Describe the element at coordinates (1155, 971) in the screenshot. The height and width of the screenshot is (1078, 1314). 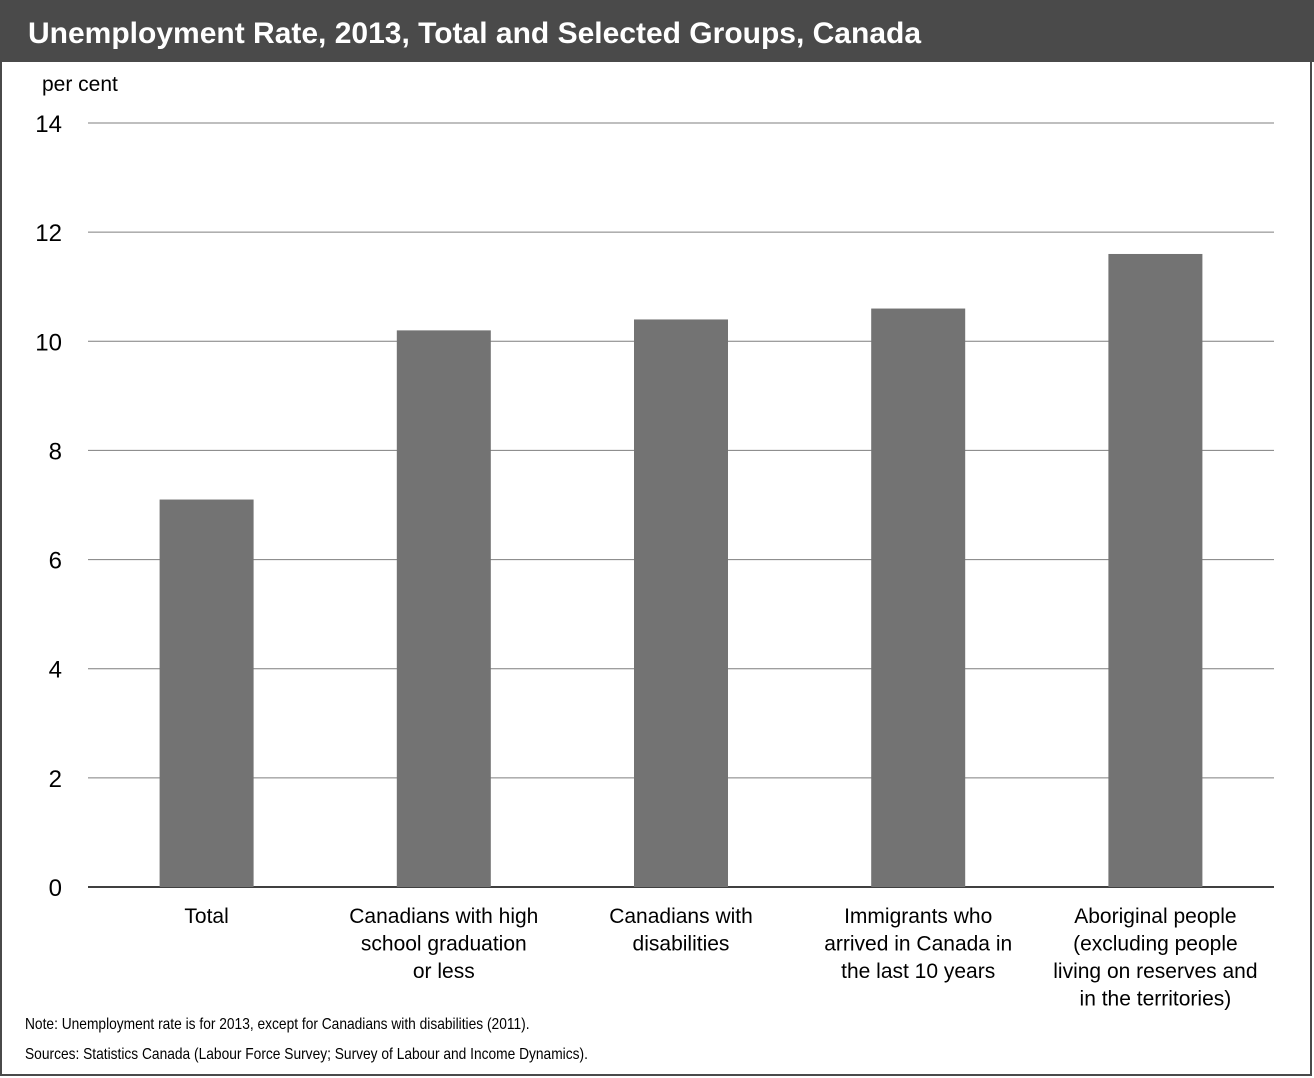
I see `x-category-label: living on reserves and` at that location.